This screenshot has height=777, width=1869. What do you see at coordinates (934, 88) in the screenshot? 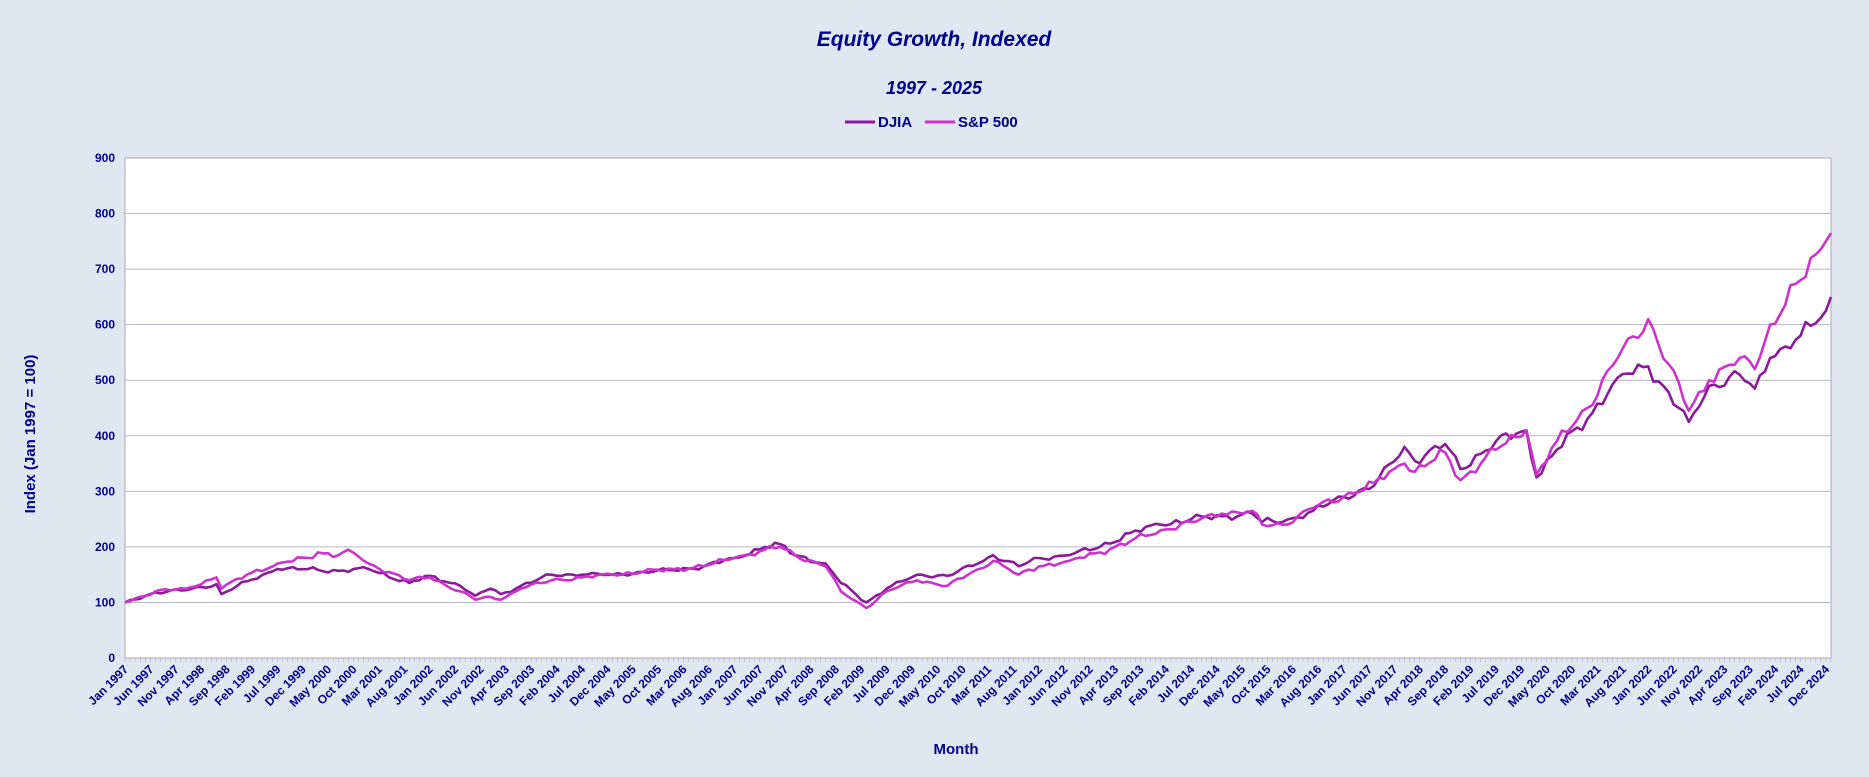
I see `chart-subtitle: 1997 - 2025` at bounding box center [934, 88].